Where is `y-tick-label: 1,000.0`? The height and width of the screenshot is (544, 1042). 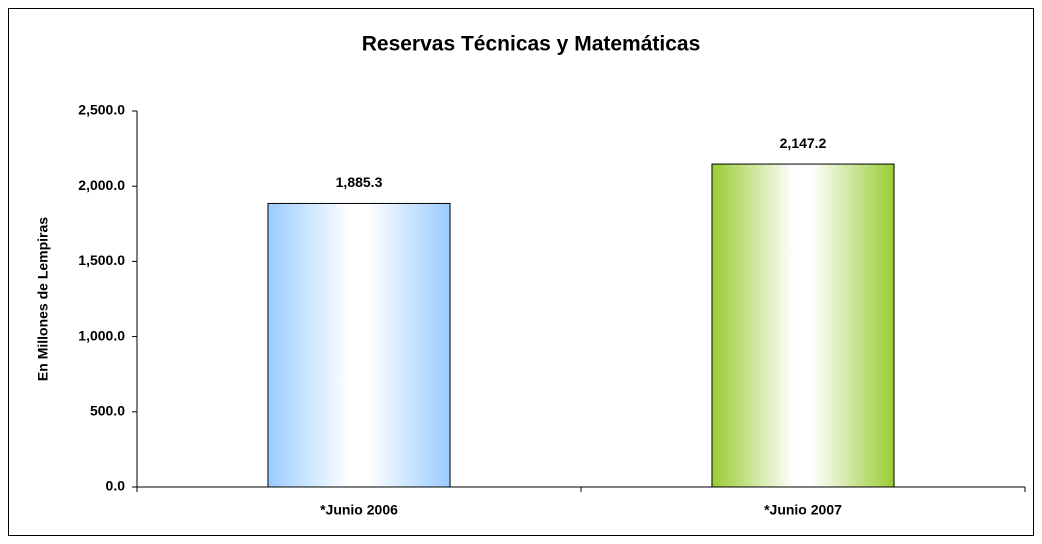 y-tick-label: 1,000.0 is located at coordinates (101, 335).